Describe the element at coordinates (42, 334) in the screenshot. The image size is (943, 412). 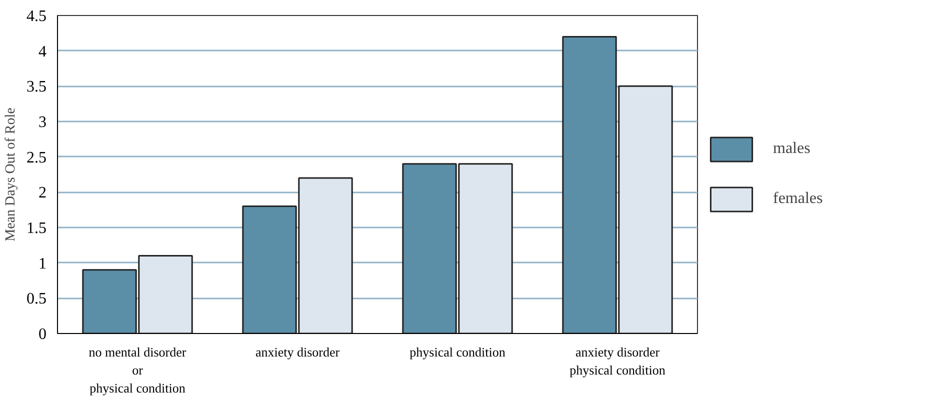
I see `y-tick-label: 0` at that location.